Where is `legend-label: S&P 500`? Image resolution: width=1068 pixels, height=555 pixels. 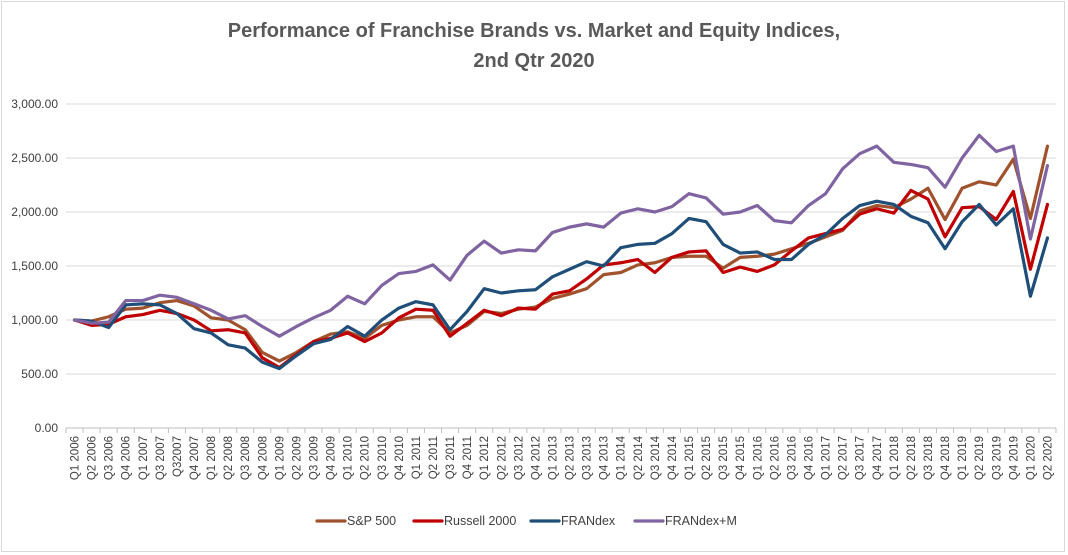
legend-label: S&P 500 is located at coordinates (371, 521).